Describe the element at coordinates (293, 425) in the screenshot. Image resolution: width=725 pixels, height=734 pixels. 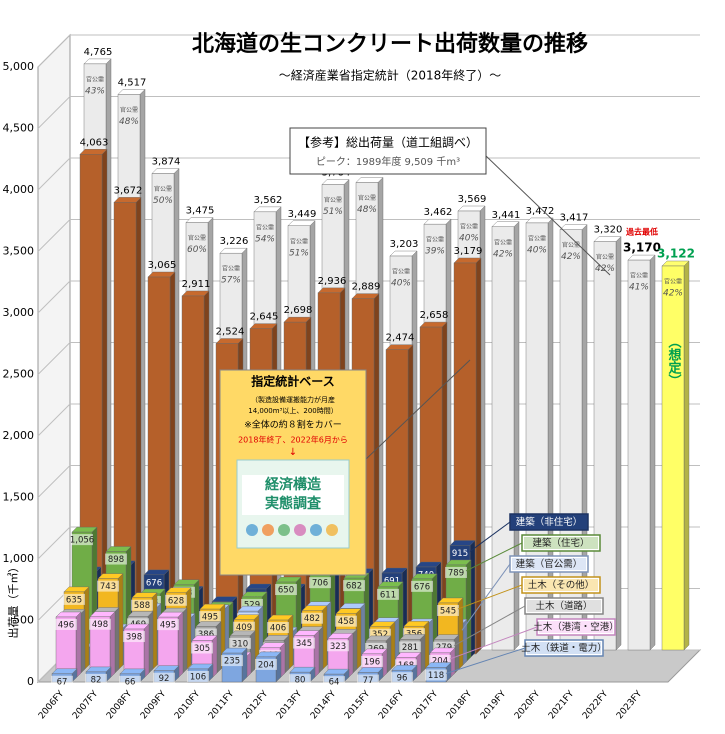
I see `note: ※全体の約８割をカバー` at that location.